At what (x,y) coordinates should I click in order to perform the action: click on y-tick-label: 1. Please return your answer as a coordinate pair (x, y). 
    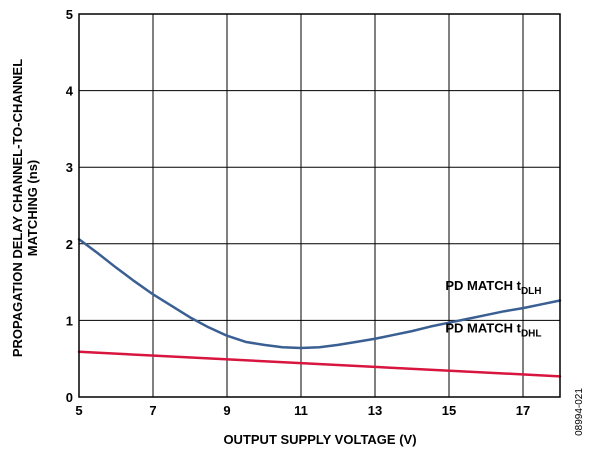
    Looking at the image, I should click on (69, 320).